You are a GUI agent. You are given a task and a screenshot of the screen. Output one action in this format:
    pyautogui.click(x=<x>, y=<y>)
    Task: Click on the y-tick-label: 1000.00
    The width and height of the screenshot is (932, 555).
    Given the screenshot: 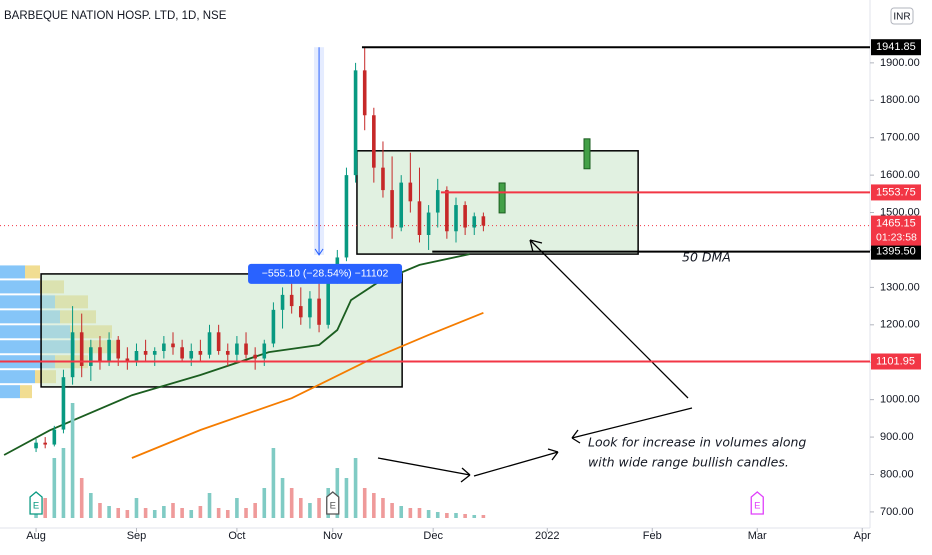 What is the action you would take?
    pyautogui.click(x=900, y=400)
    